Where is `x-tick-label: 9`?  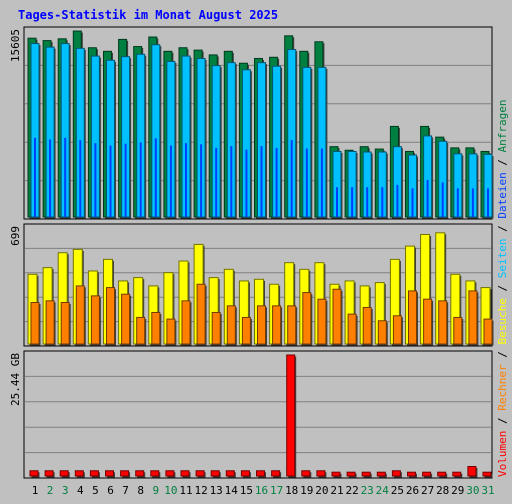
x-tick-label: 9 is located at coordinates (155, 490).